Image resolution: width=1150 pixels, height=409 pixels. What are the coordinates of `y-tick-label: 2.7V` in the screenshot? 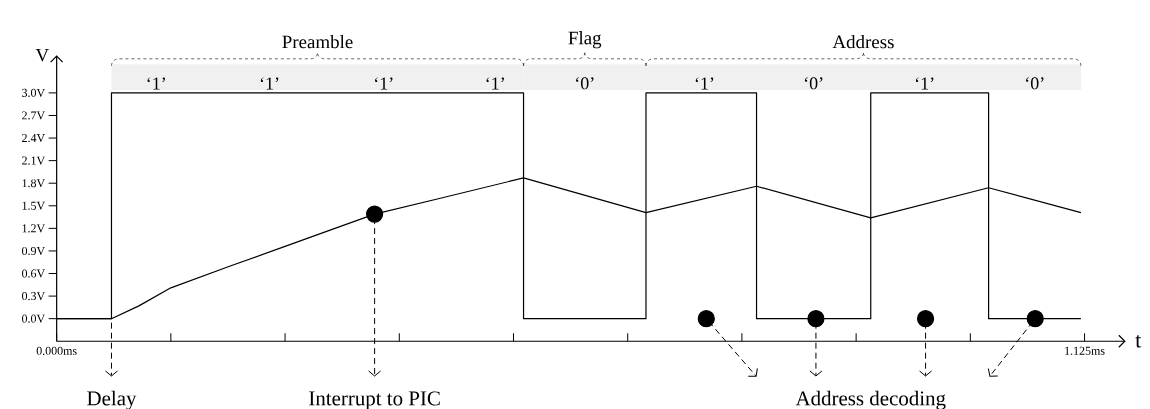 It's located at (33, 115).